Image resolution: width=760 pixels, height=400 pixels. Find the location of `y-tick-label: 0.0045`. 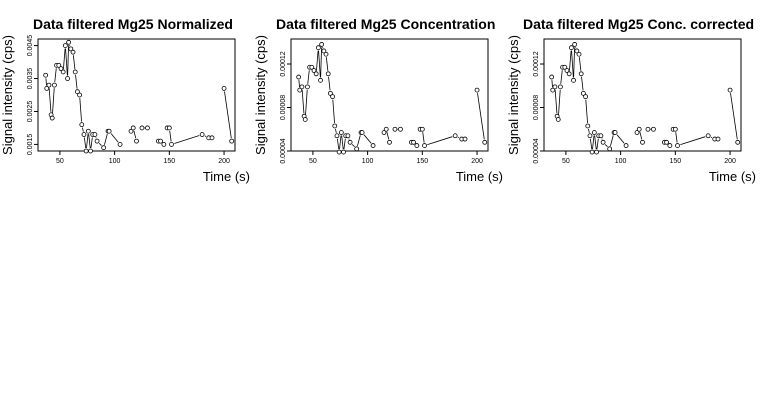

y-tick-label: 0.0045 is located at coordinates (30, 46).